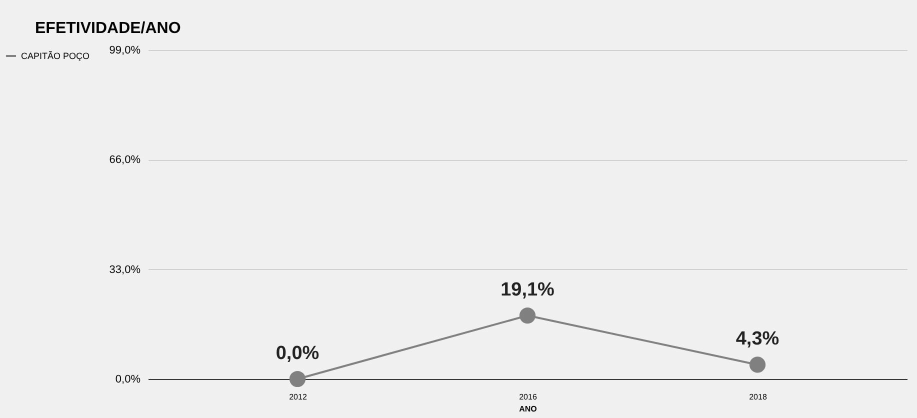  Describe the element at coordinates (528, 397) in the screenshot. I see `x-tick-label: 2016` at that location.